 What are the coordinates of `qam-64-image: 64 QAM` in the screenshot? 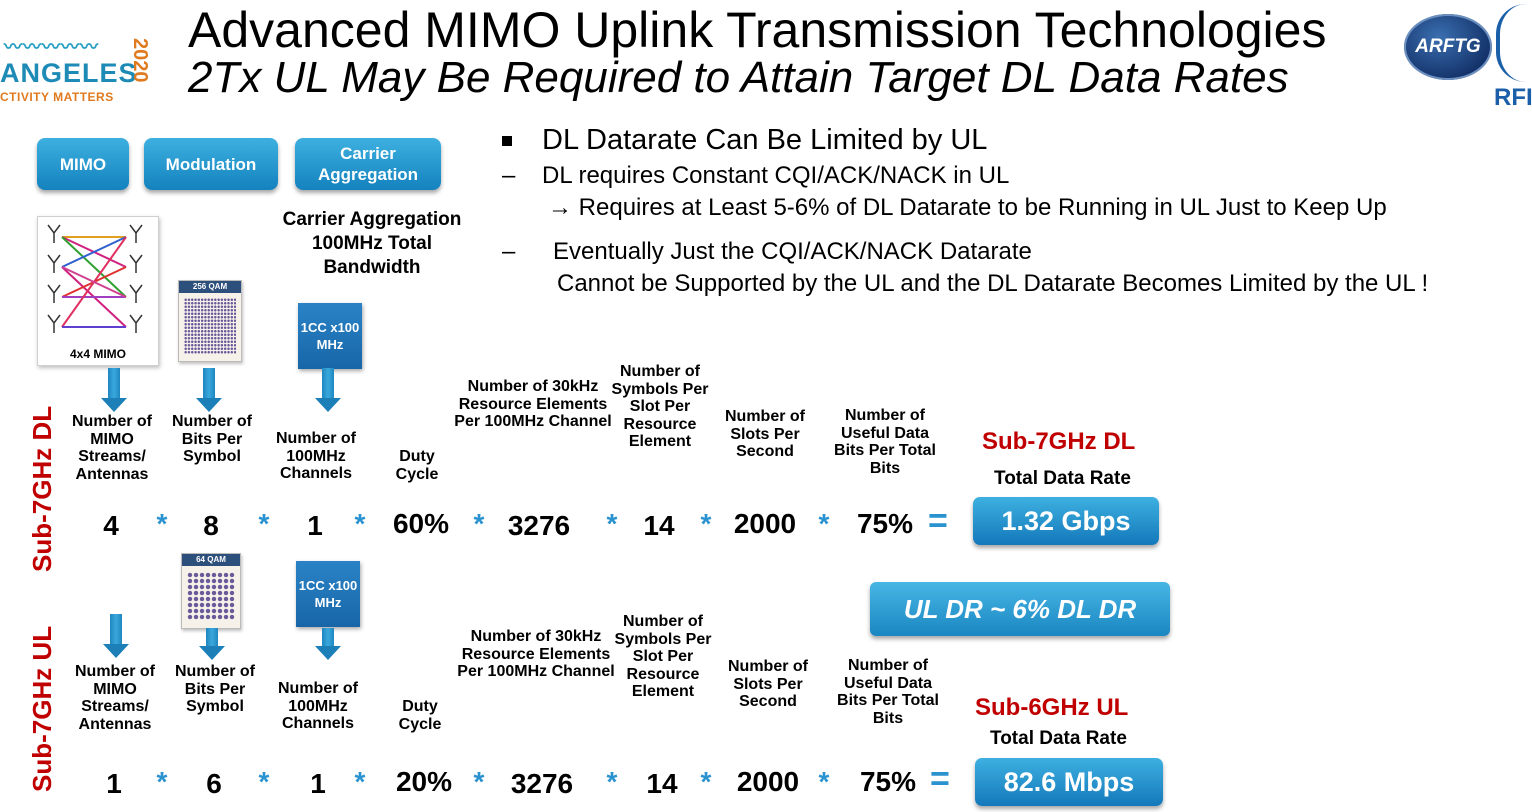 It's located at (211, 591).